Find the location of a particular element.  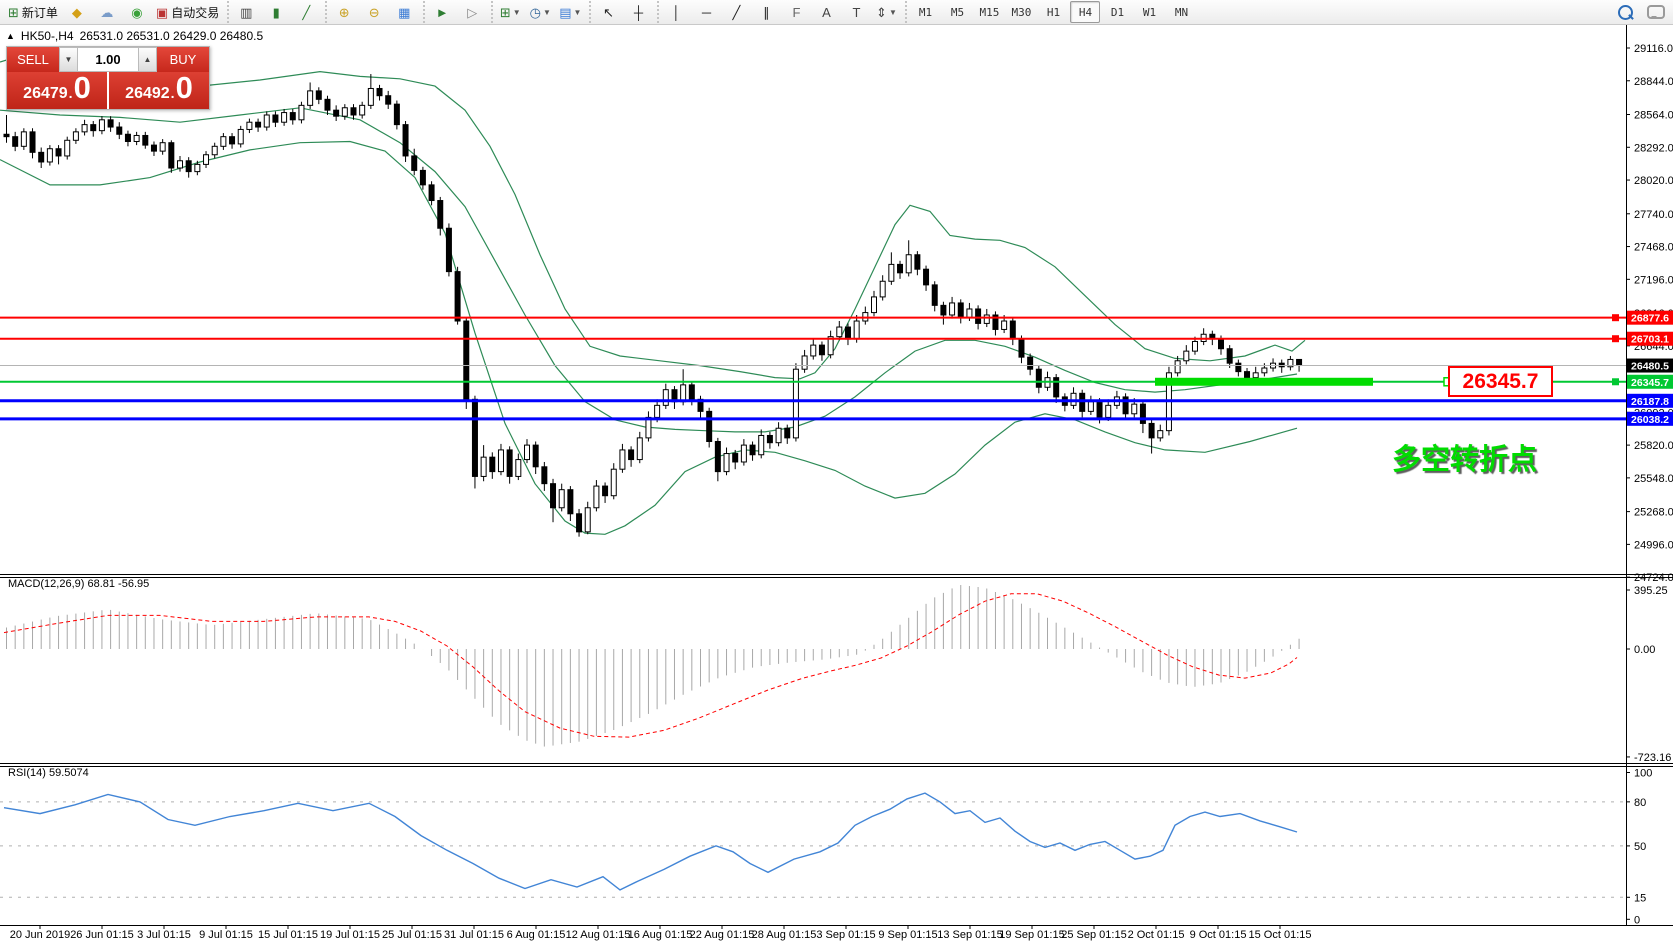

price-tick: 28292.0 is located at coordinates (1653, 148).